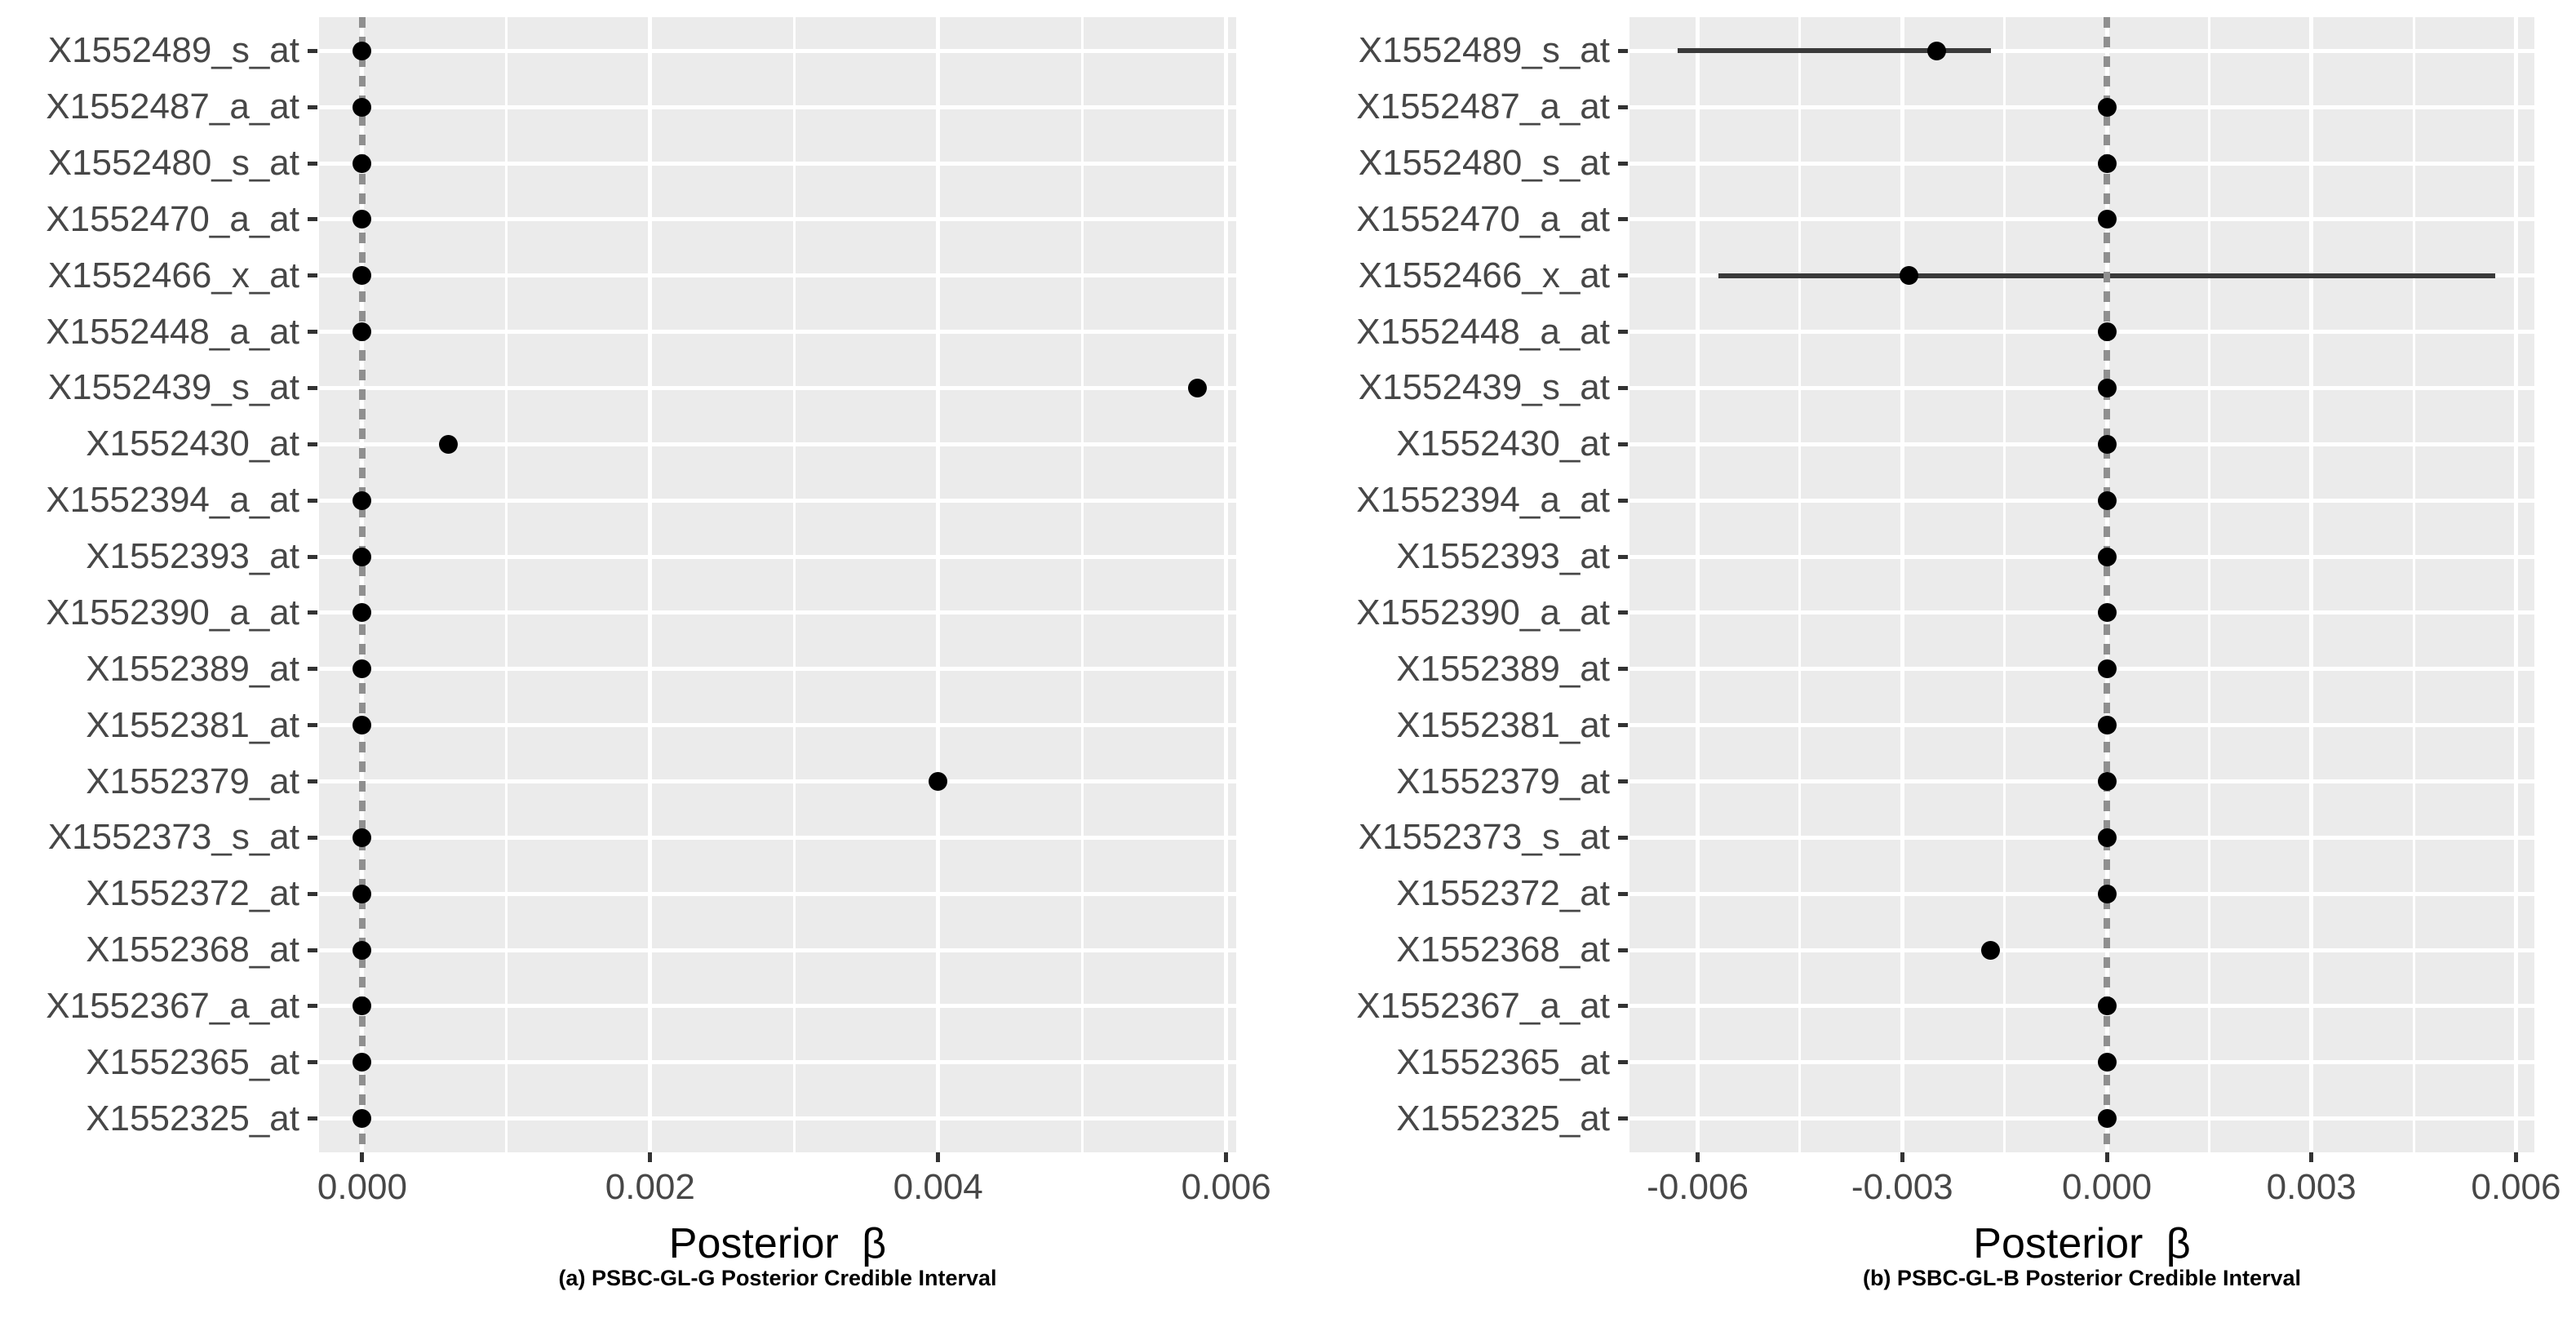 This screenshot has width=2576, height=1318. What do you see at coordinates (1503, 950) in the screenshot?
I see `y-axis-tick-label: X1552368_at` at bounding box center [1503, 950].